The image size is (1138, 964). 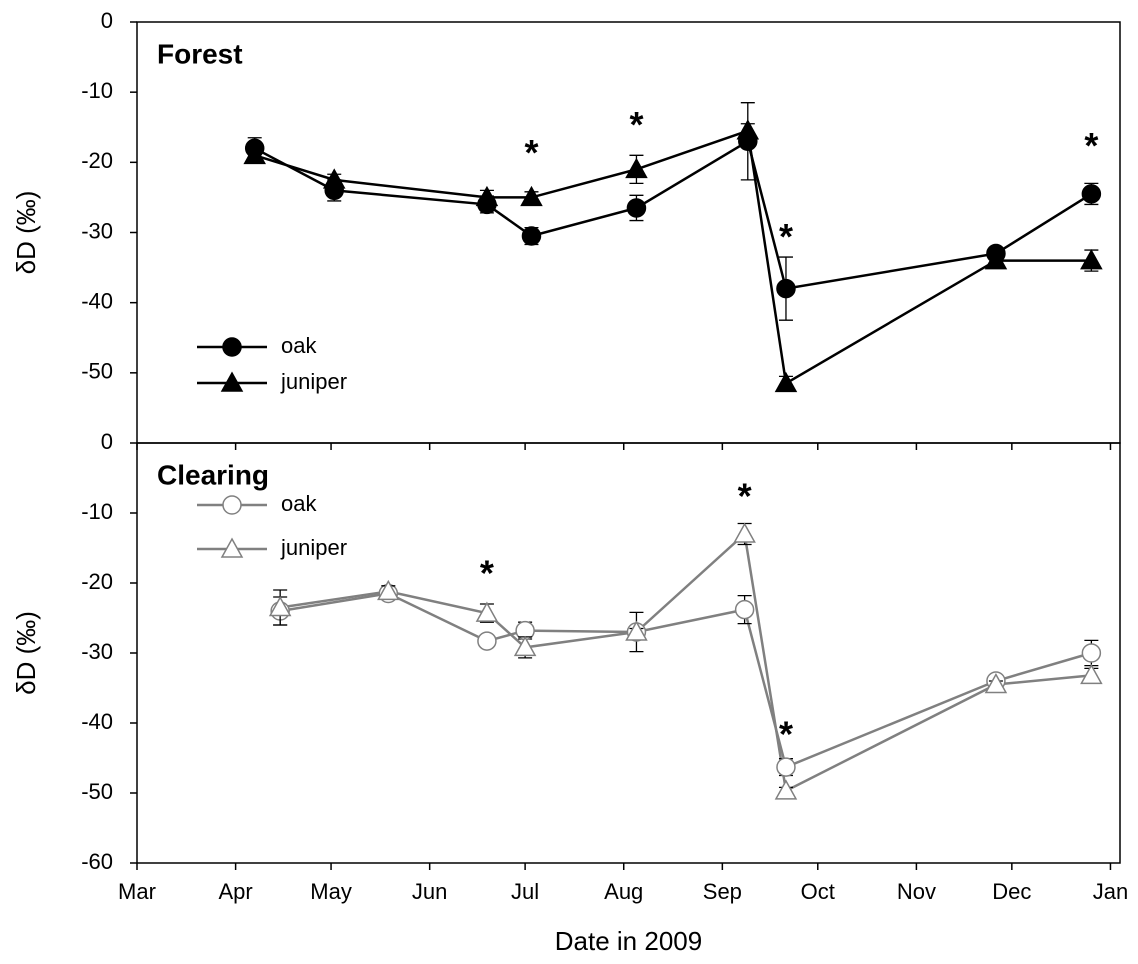 I want to click on x-tick-label: Jan, so click(x=1110, y=891).